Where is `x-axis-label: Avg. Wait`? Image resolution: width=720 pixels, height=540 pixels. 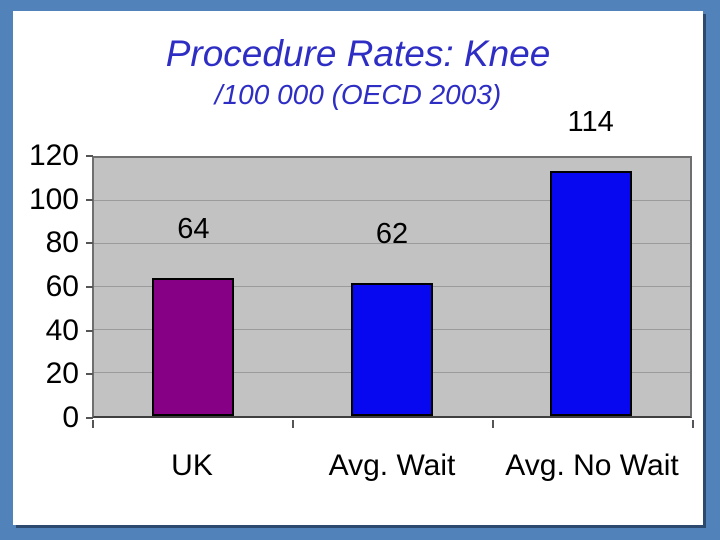
x-axis-label: Avg. Wait is located at coordinates (392, 465).